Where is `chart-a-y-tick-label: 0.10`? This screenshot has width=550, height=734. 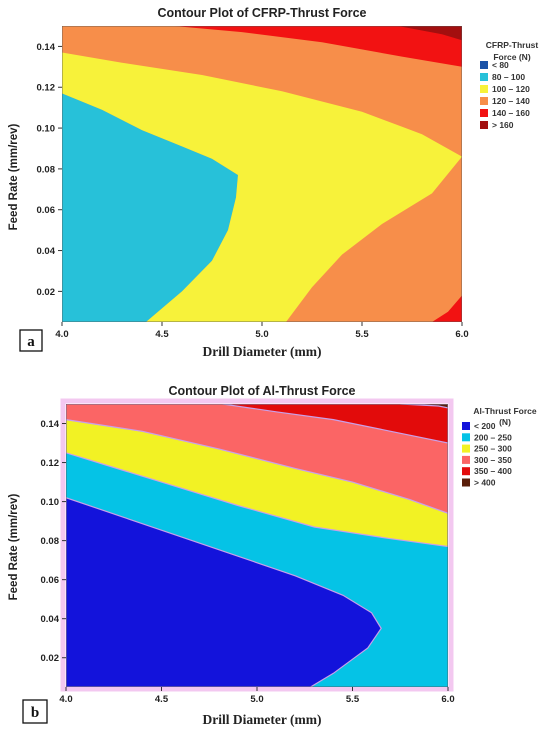
chart-a-y-tick-label: 0.10 is located at coordinates (46, 129).